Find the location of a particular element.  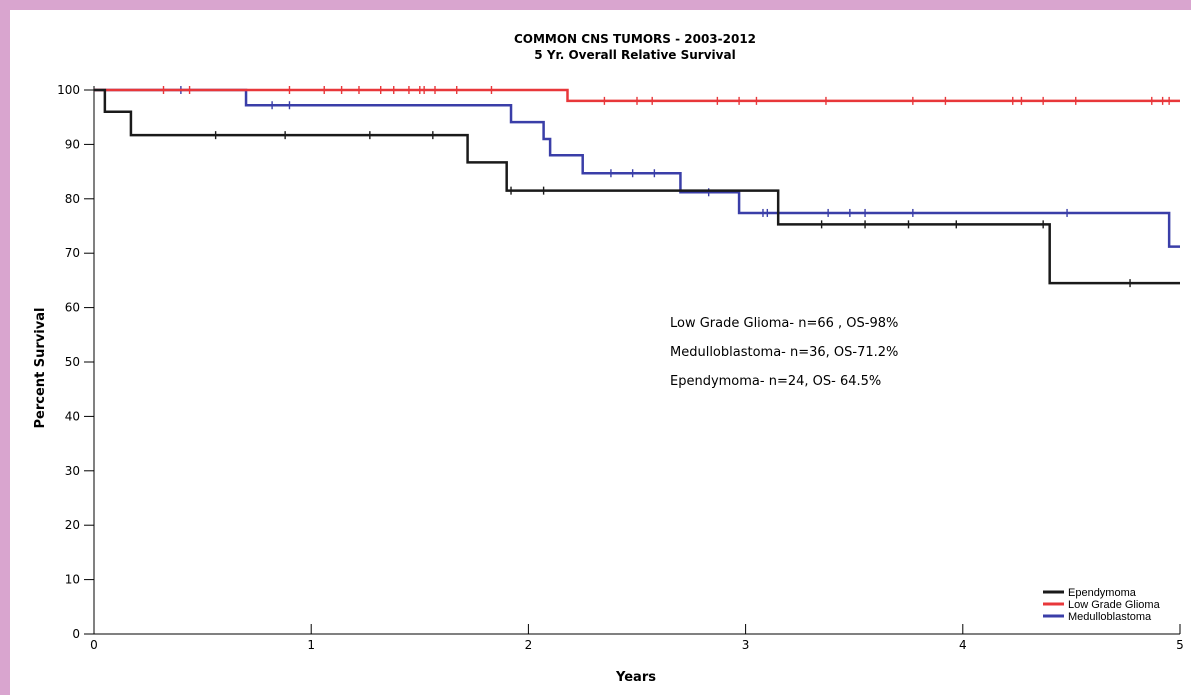

y-tick-label: 10 is located at coordinates (72, 580).